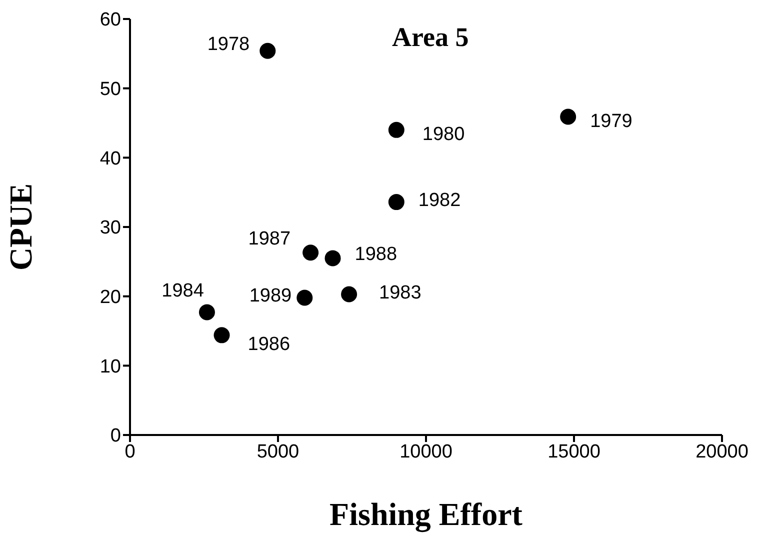 This screenshot has height=539, width=764. What do you see at coordinates (115, 436) in the screenshot?
I see `y-tick-label: 0` at bounding box center [115, 436].